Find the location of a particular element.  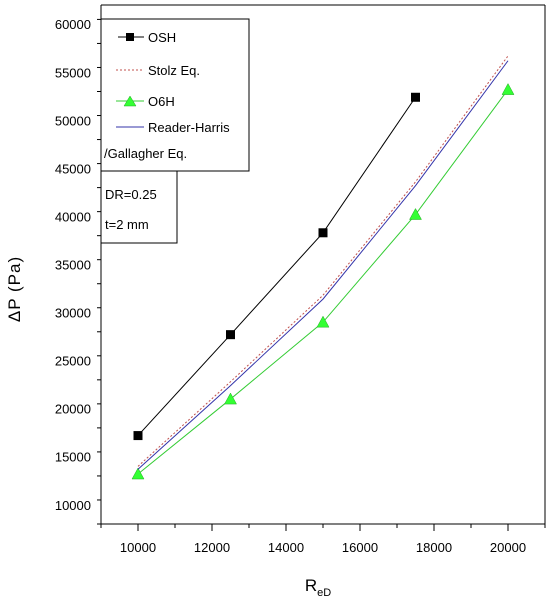

x-tick-label: 14000 is located at coordinates (286, 547).